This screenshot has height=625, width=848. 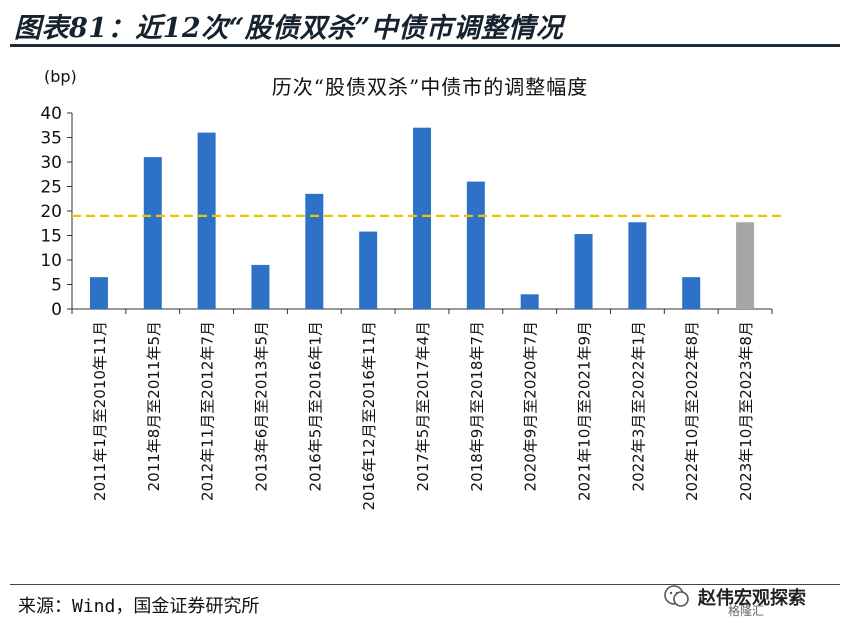 I want to click on y-tick-label: 0, so click(x=56, y=310).